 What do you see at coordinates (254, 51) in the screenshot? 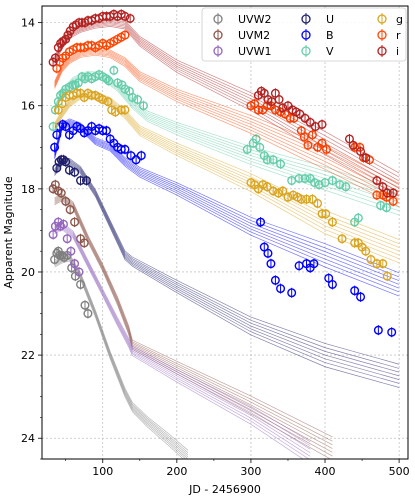
I see `legend-label: UVW1` at bounding box center [254, 51].